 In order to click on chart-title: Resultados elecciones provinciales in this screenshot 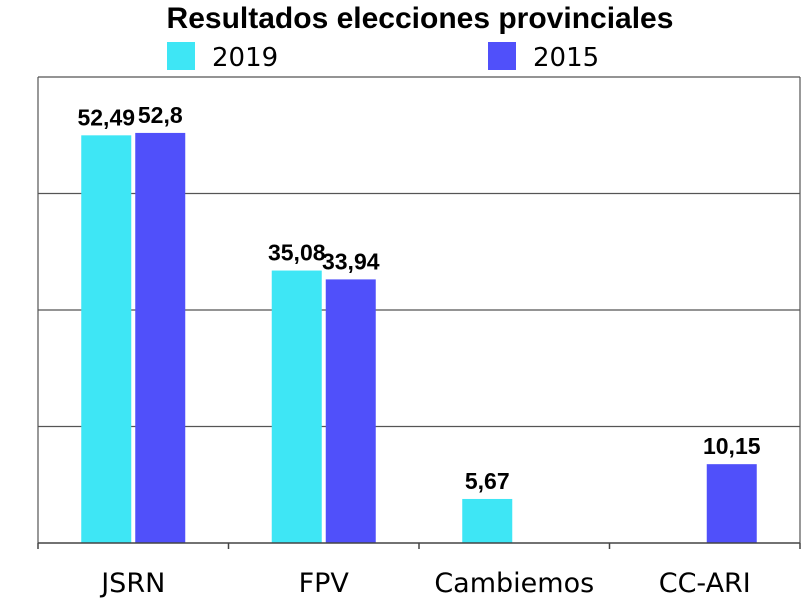, I will do `click(420, 18)`.